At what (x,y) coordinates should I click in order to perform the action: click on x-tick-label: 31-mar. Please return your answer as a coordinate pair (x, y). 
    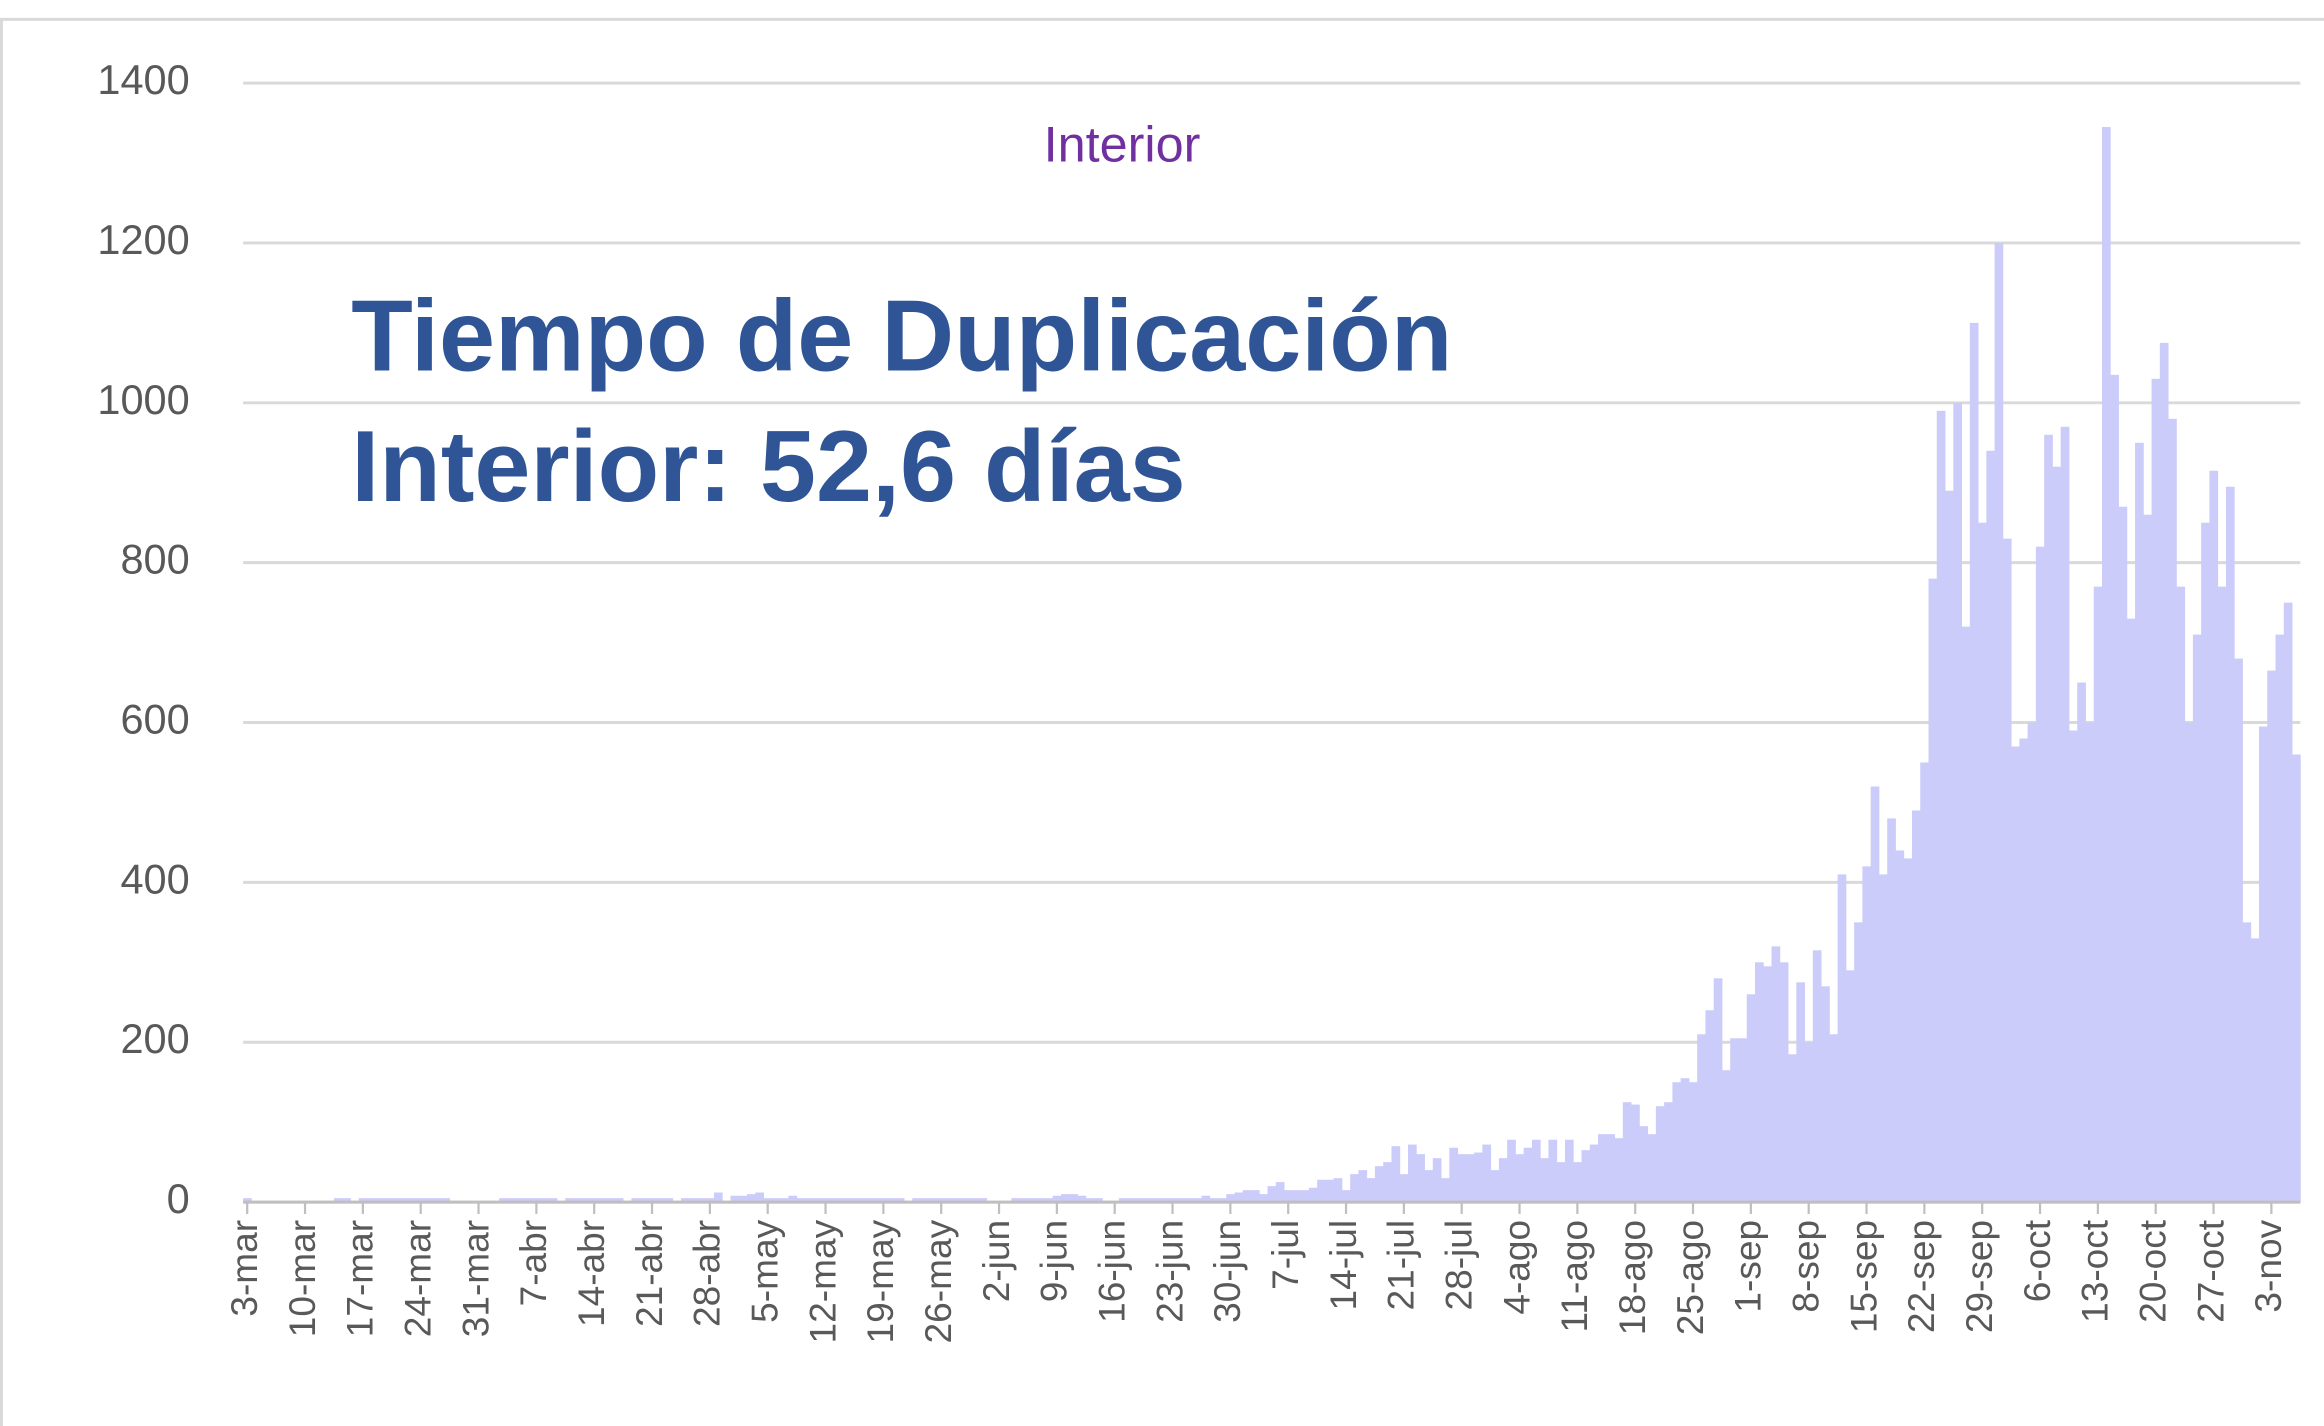
    Looking at the image, I should click on (475, 1278).